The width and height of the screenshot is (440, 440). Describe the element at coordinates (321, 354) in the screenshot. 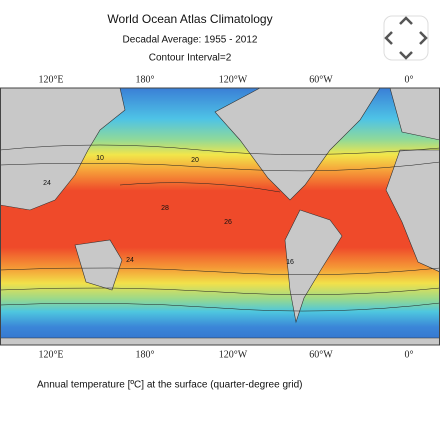

I see `bottom-longitude: 60°W` at that location.